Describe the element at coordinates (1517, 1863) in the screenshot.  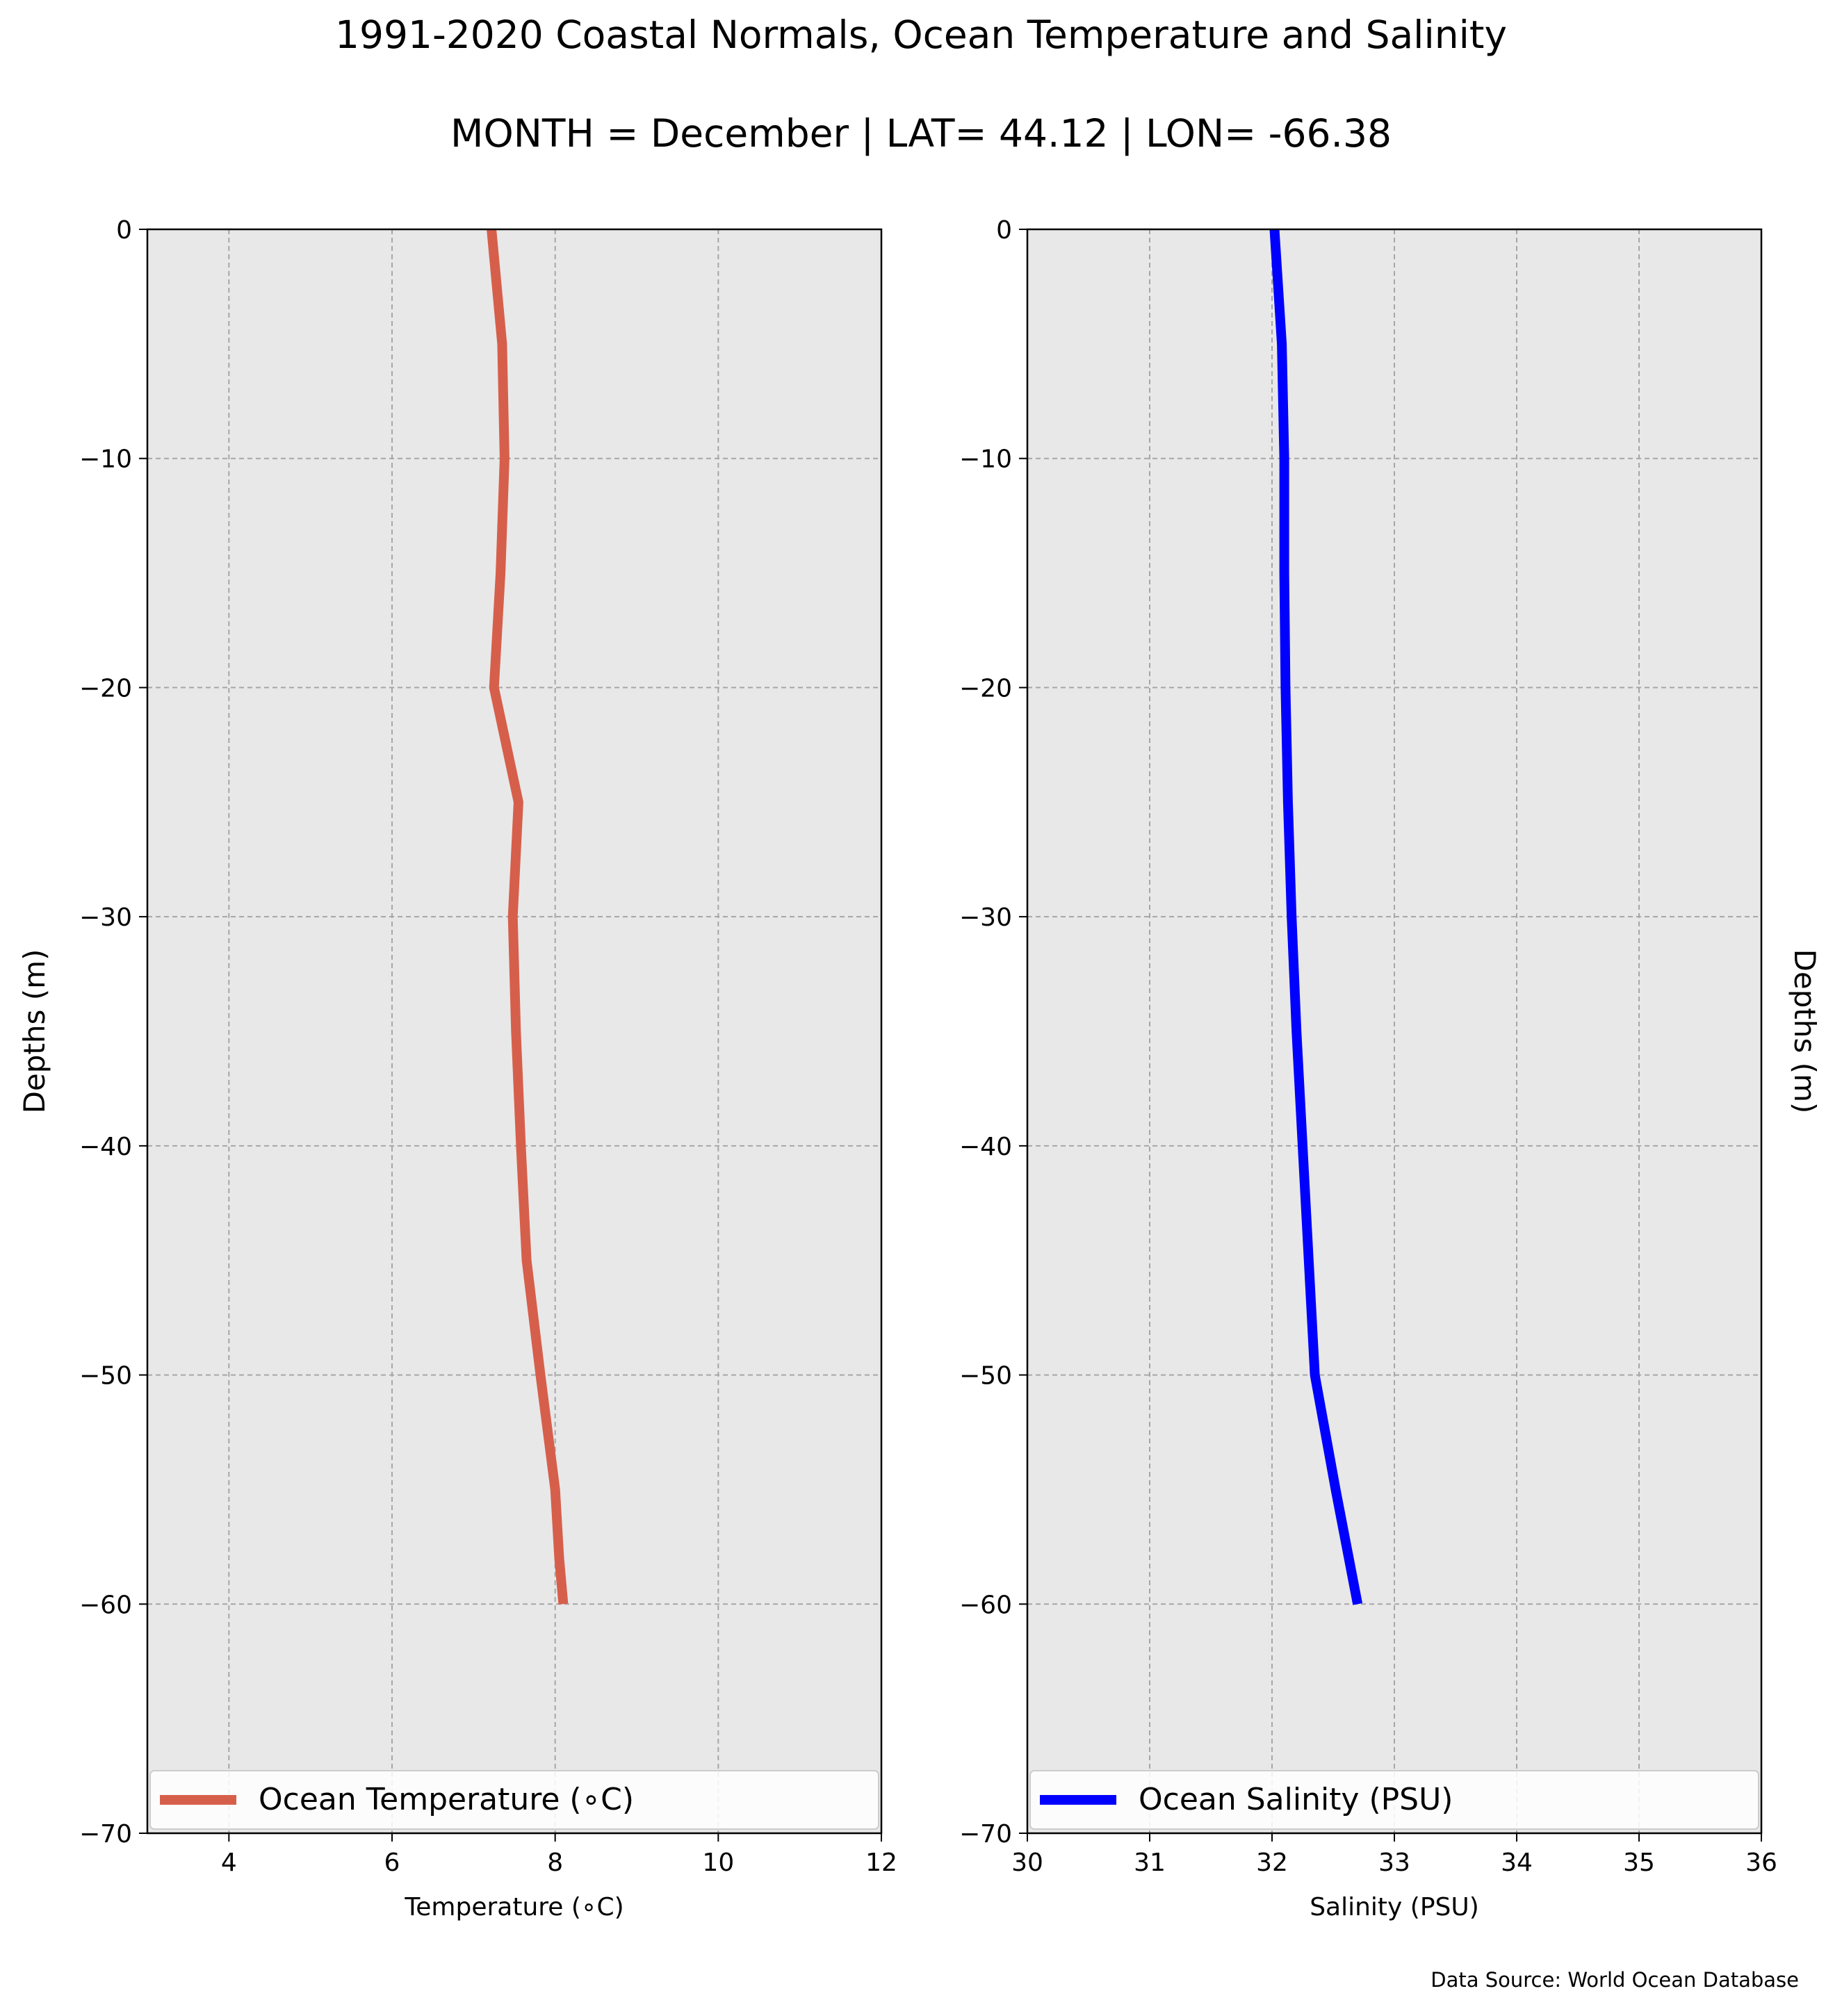
I see `x-tick-label: 34` at that location.